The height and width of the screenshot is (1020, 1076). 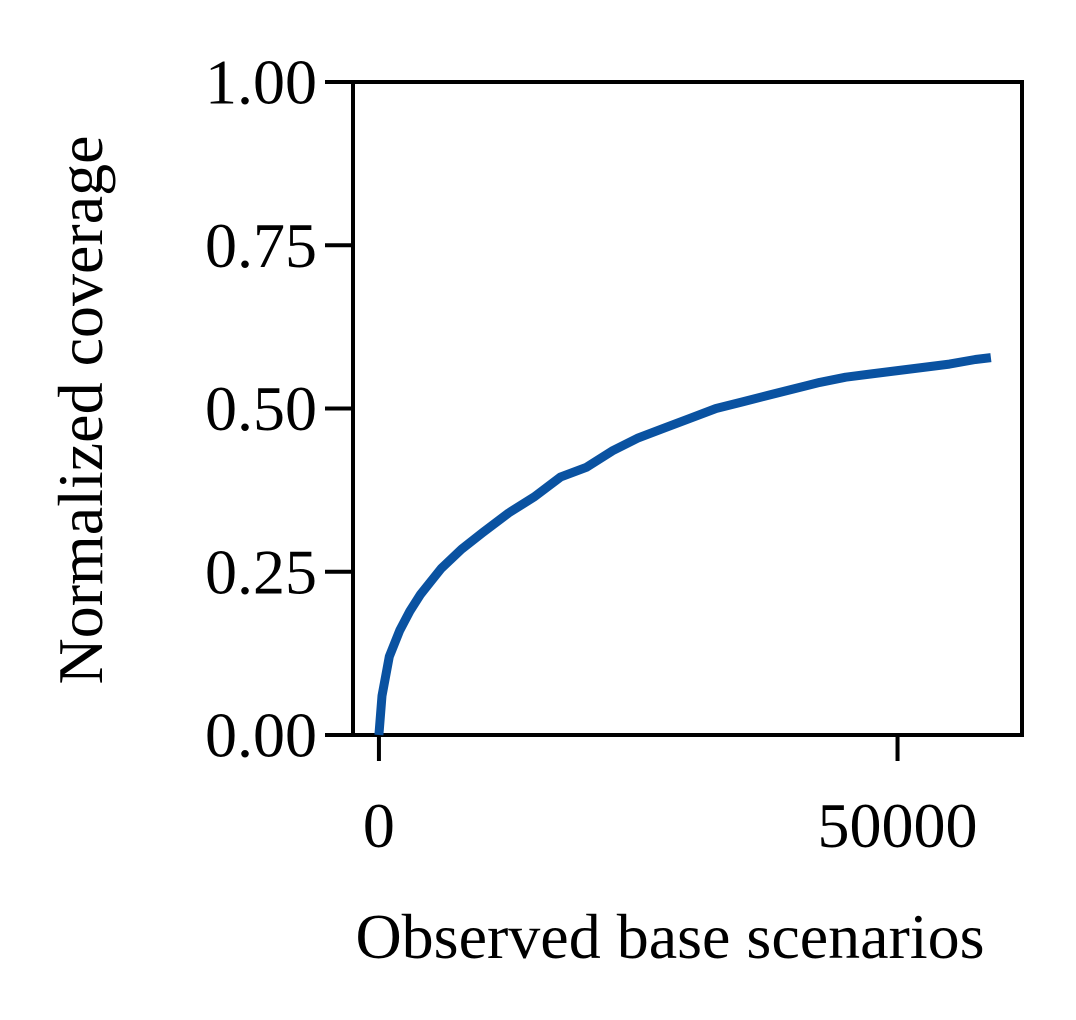 I want to click on x-tick-label: 50000, so click(x=898, y=825).